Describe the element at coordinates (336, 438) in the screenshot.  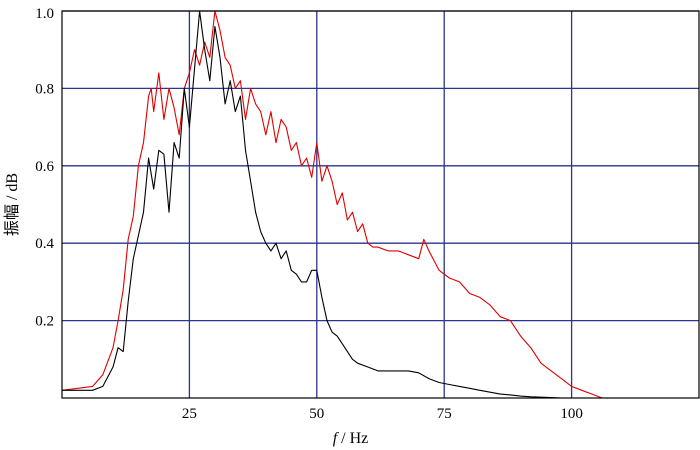
I see `x-axis-label-symbol: f` at that location.